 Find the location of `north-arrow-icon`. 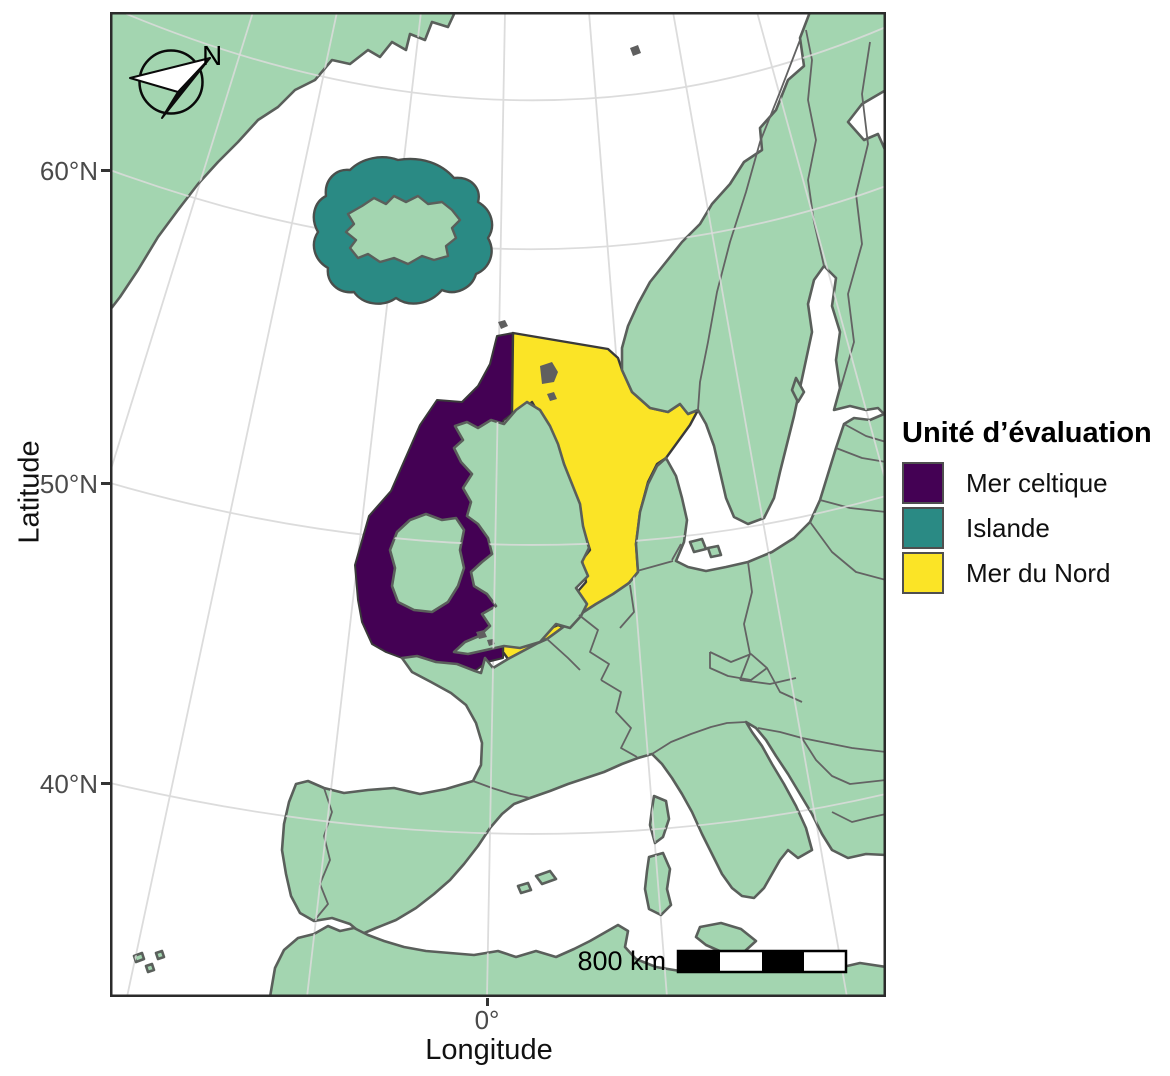

north-arrow-icon is located at coordinates (170, 84).